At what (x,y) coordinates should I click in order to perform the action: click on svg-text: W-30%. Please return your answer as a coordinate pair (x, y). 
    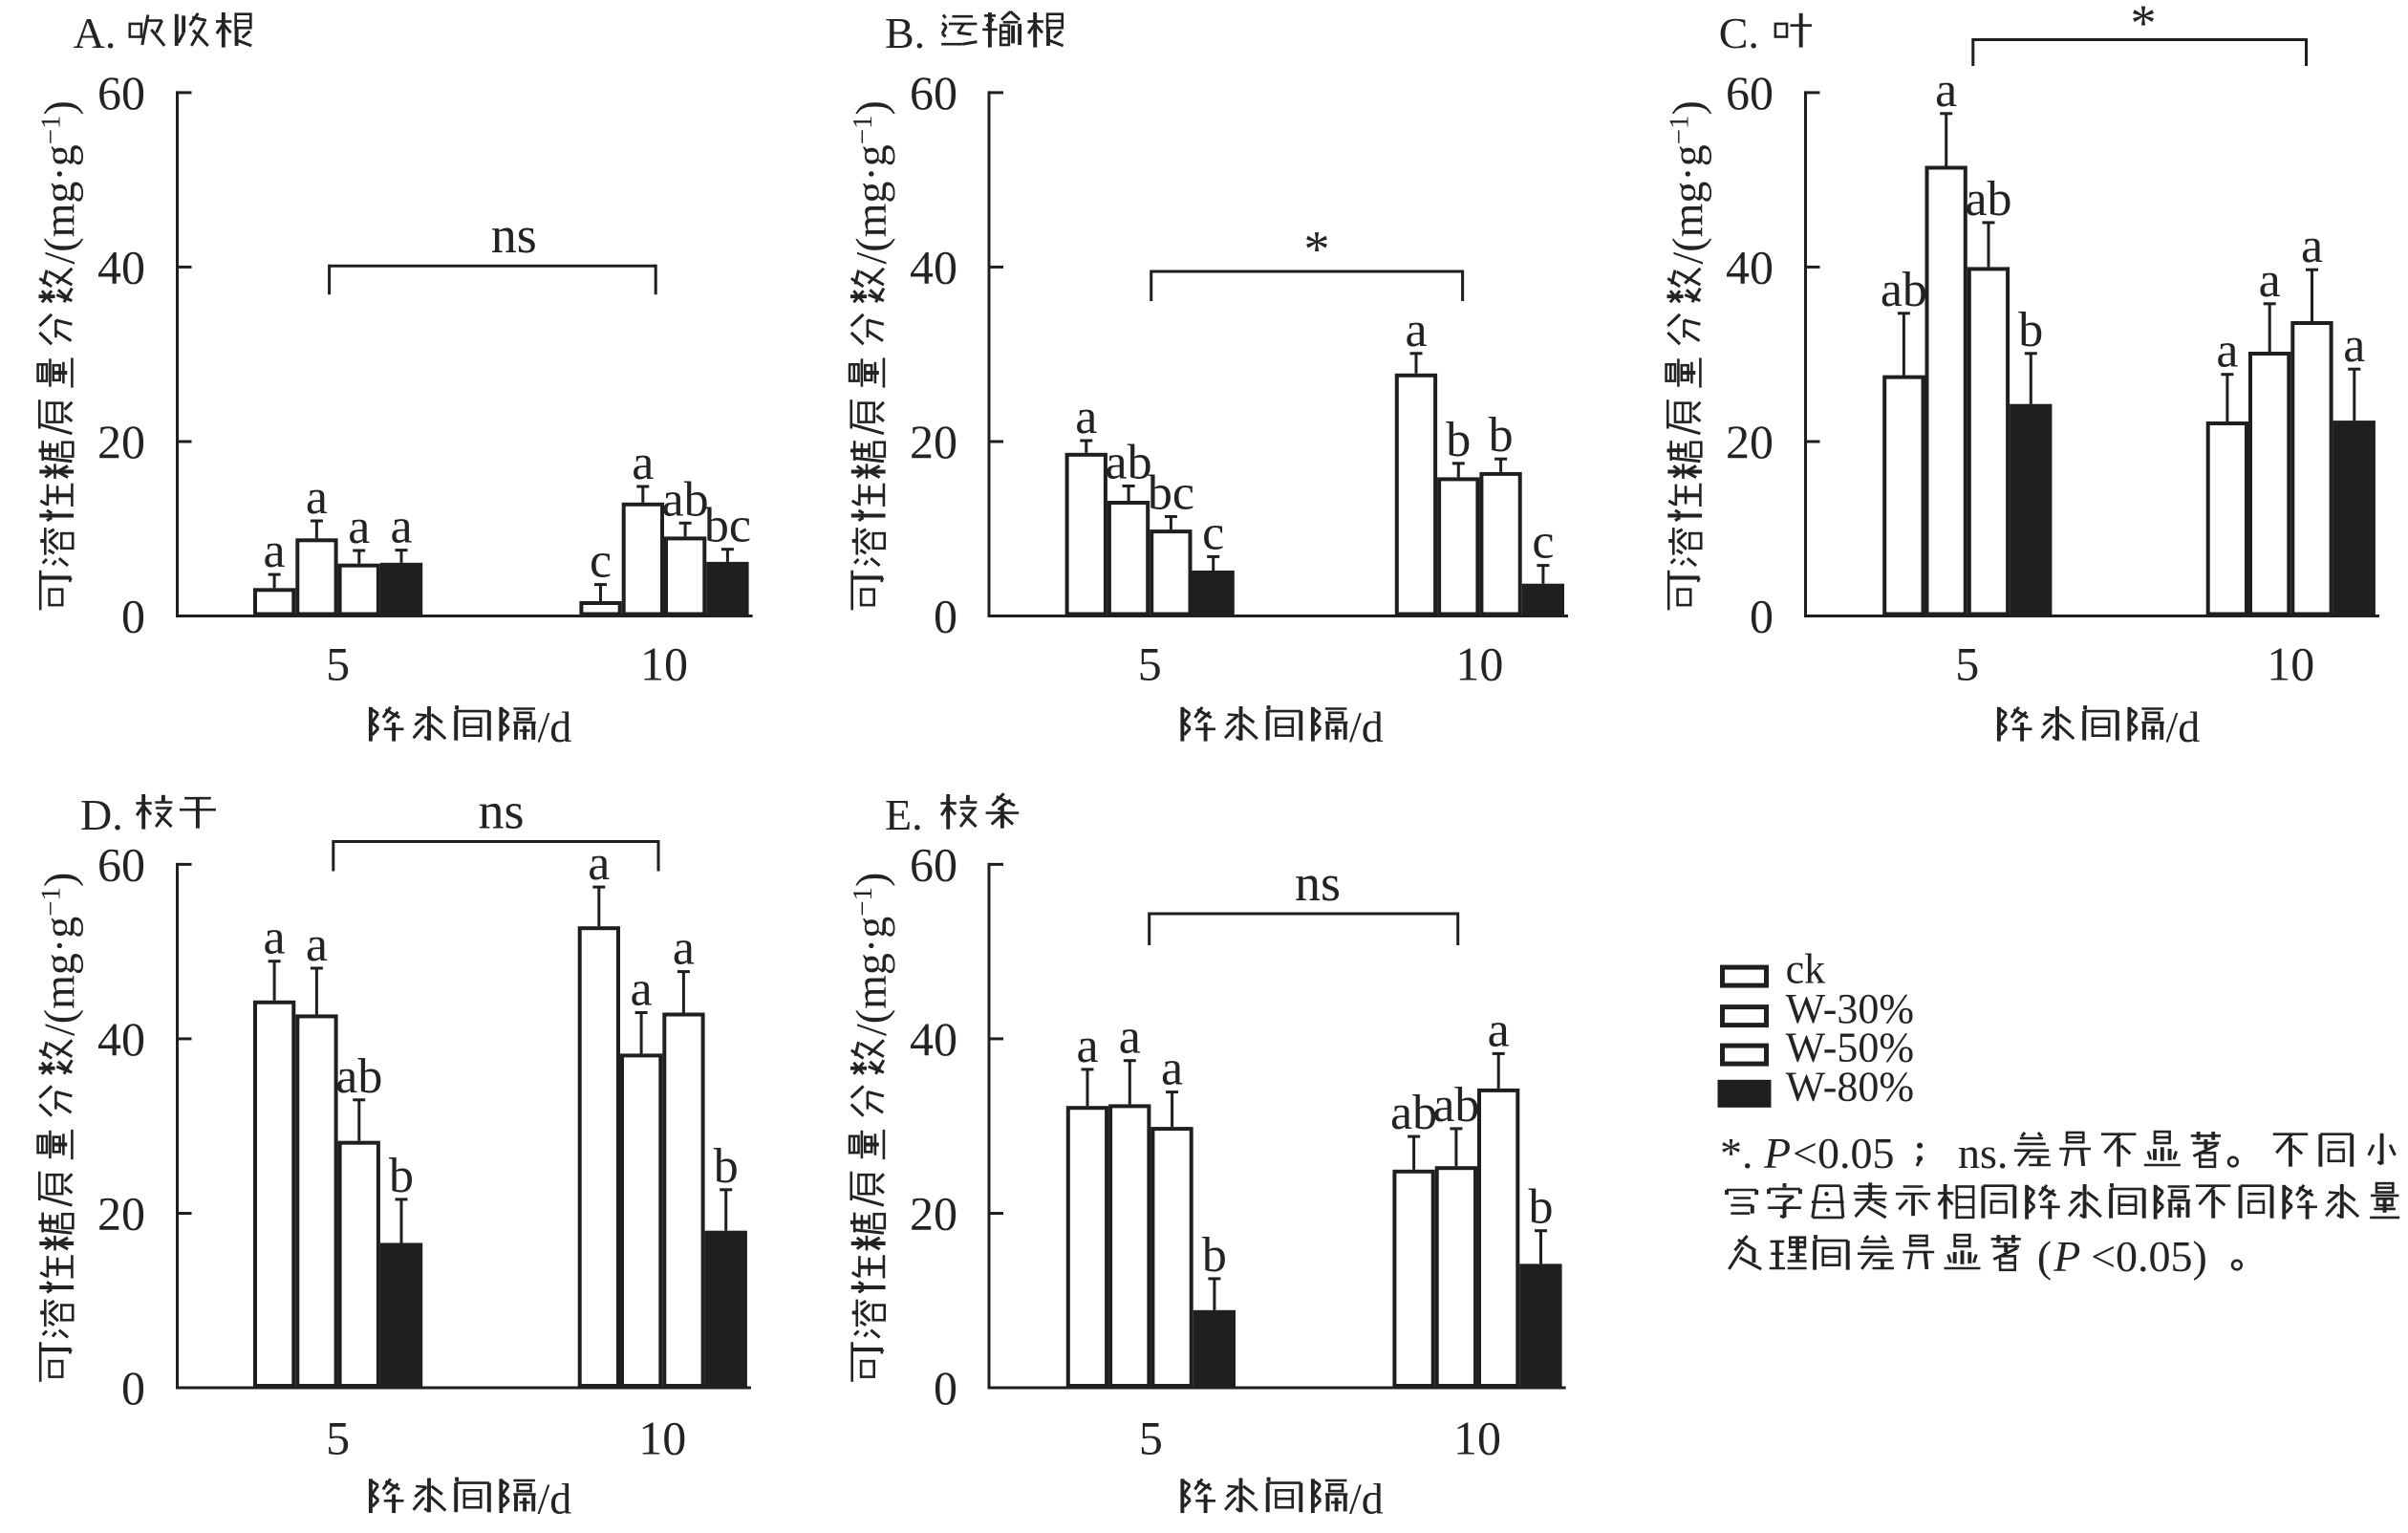
    Looking at the image, I should click on (1850, 1008).